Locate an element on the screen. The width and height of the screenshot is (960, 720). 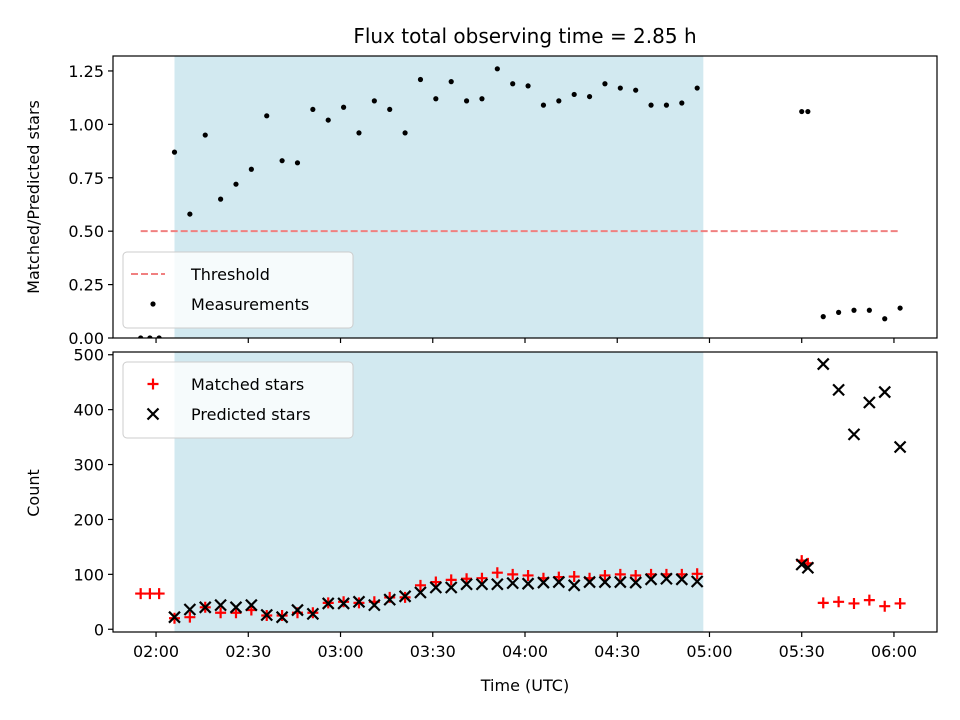
x-tick-label: 03:30 is located at coordinates (433, 651).